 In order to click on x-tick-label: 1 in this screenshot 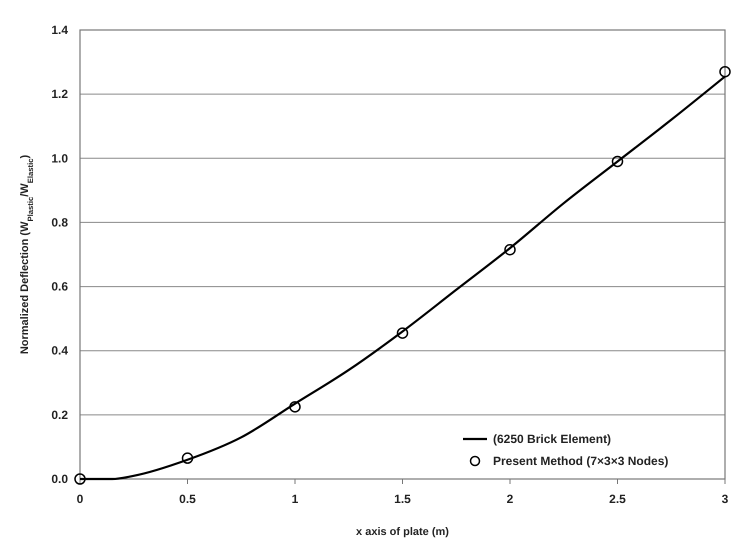, I will do `click(295, 499)`.